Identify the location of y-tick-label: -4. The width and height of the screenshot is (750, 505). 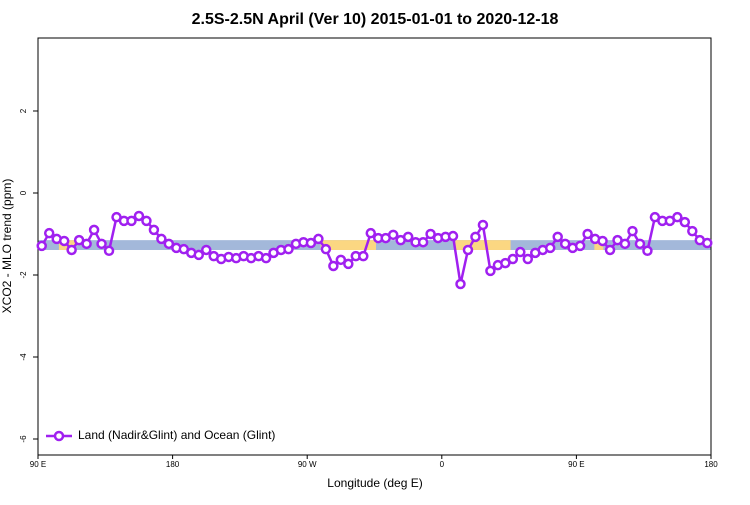
(23, 357).